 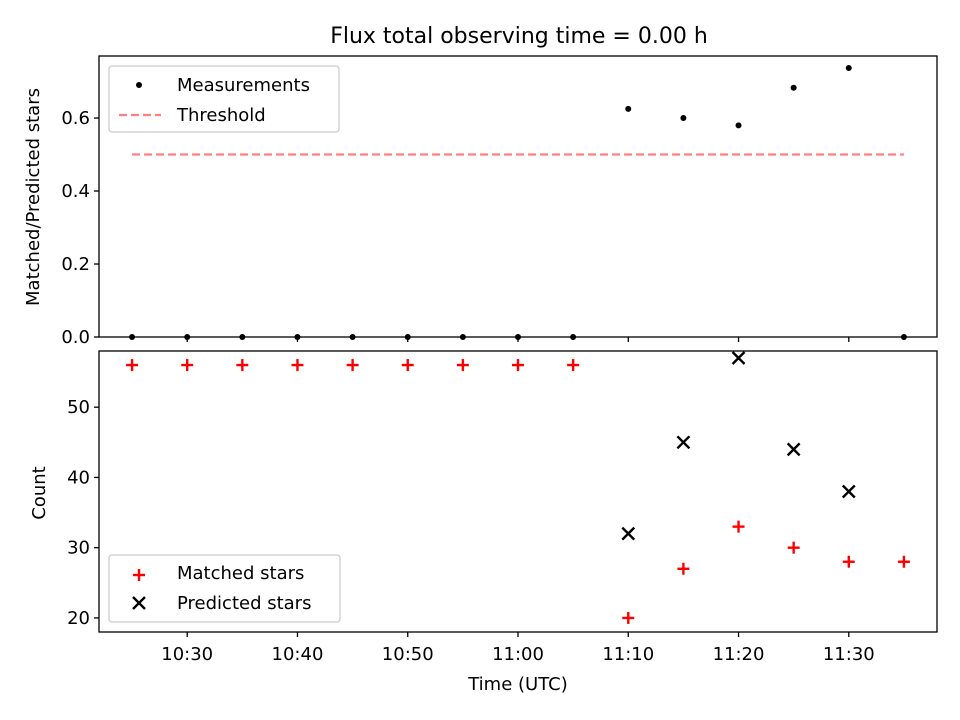 I want to click on legend-threshold-label: Threshold, so click(x=221, y=115).